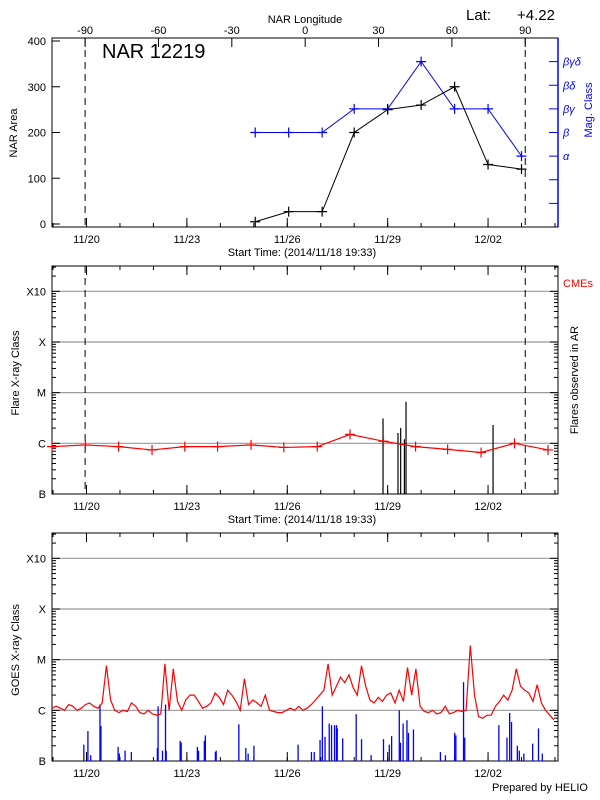  Describe the element at coordinates (153, 52) in the screenshot. I see `region-title: NAR 12219` at that location.